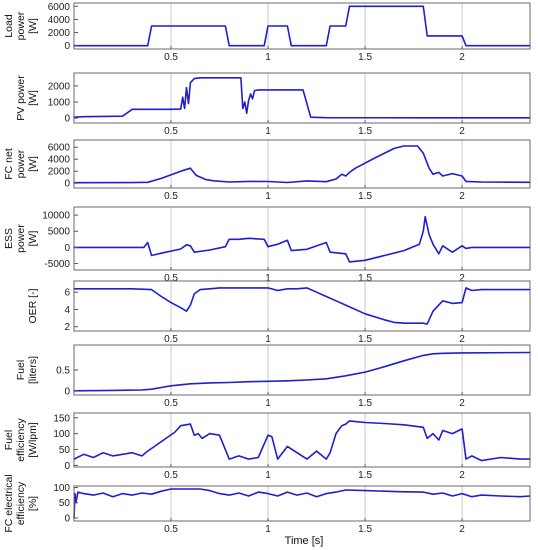 This screenshot has height=550, width=538. I want to click on panel-2-ytick-label-1: 0, so click(67, 119).